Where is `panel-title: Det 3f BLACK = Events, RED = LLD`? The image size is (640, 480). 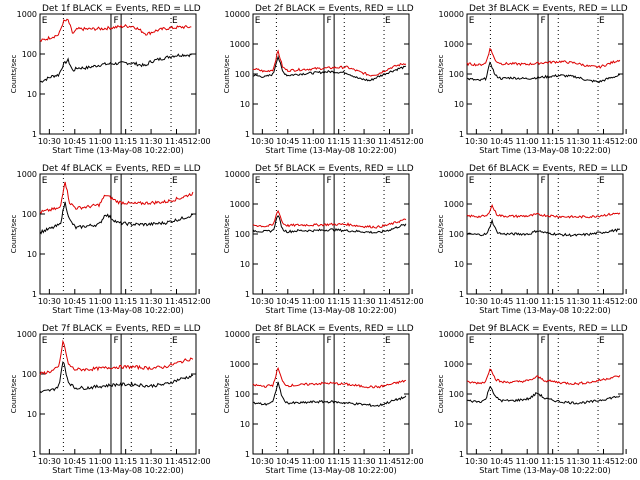
panel-title: Det 3f BLACK = Events, RED = LLD is located at coordinates (548, 9).